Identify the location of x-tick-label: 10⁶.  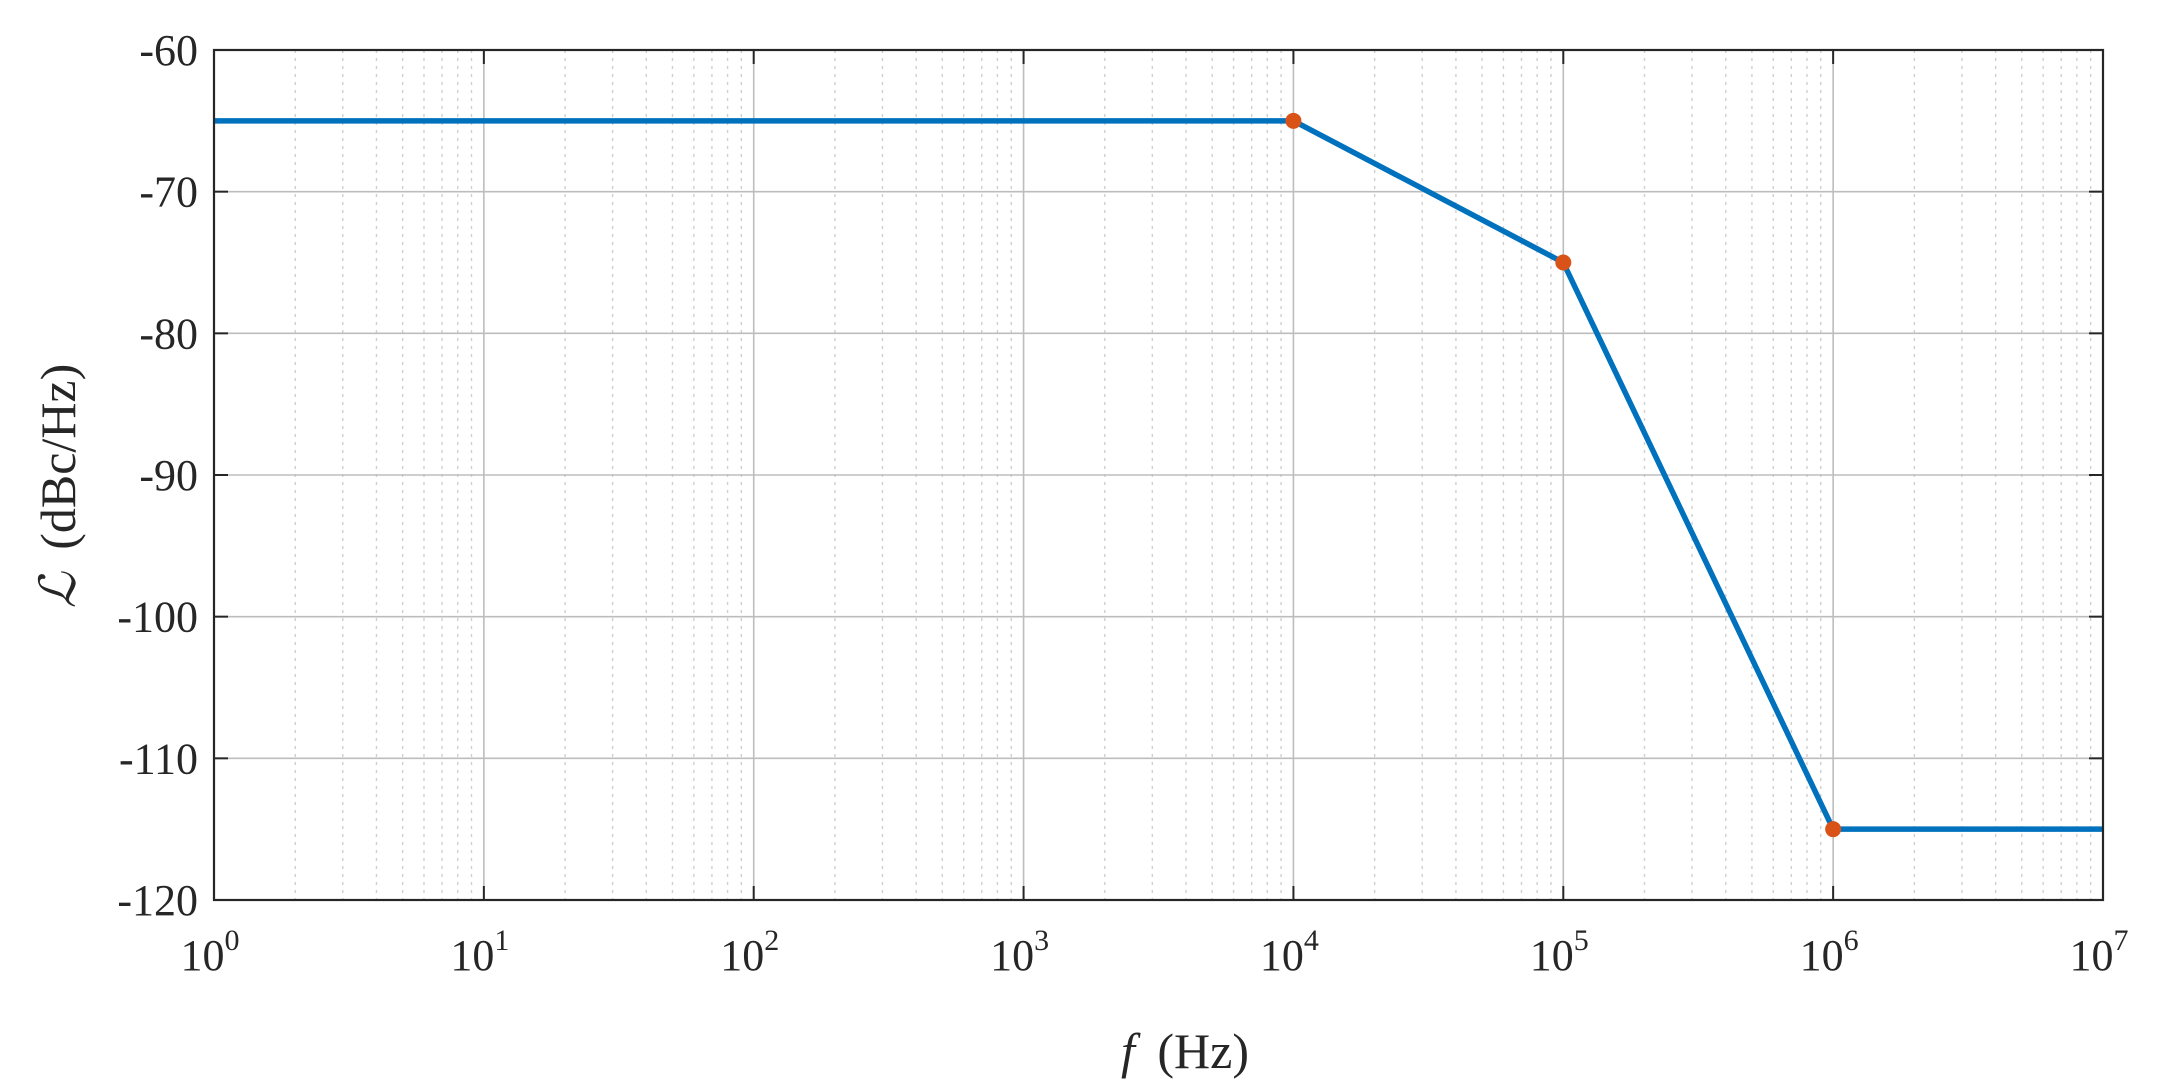
(1829, 952).